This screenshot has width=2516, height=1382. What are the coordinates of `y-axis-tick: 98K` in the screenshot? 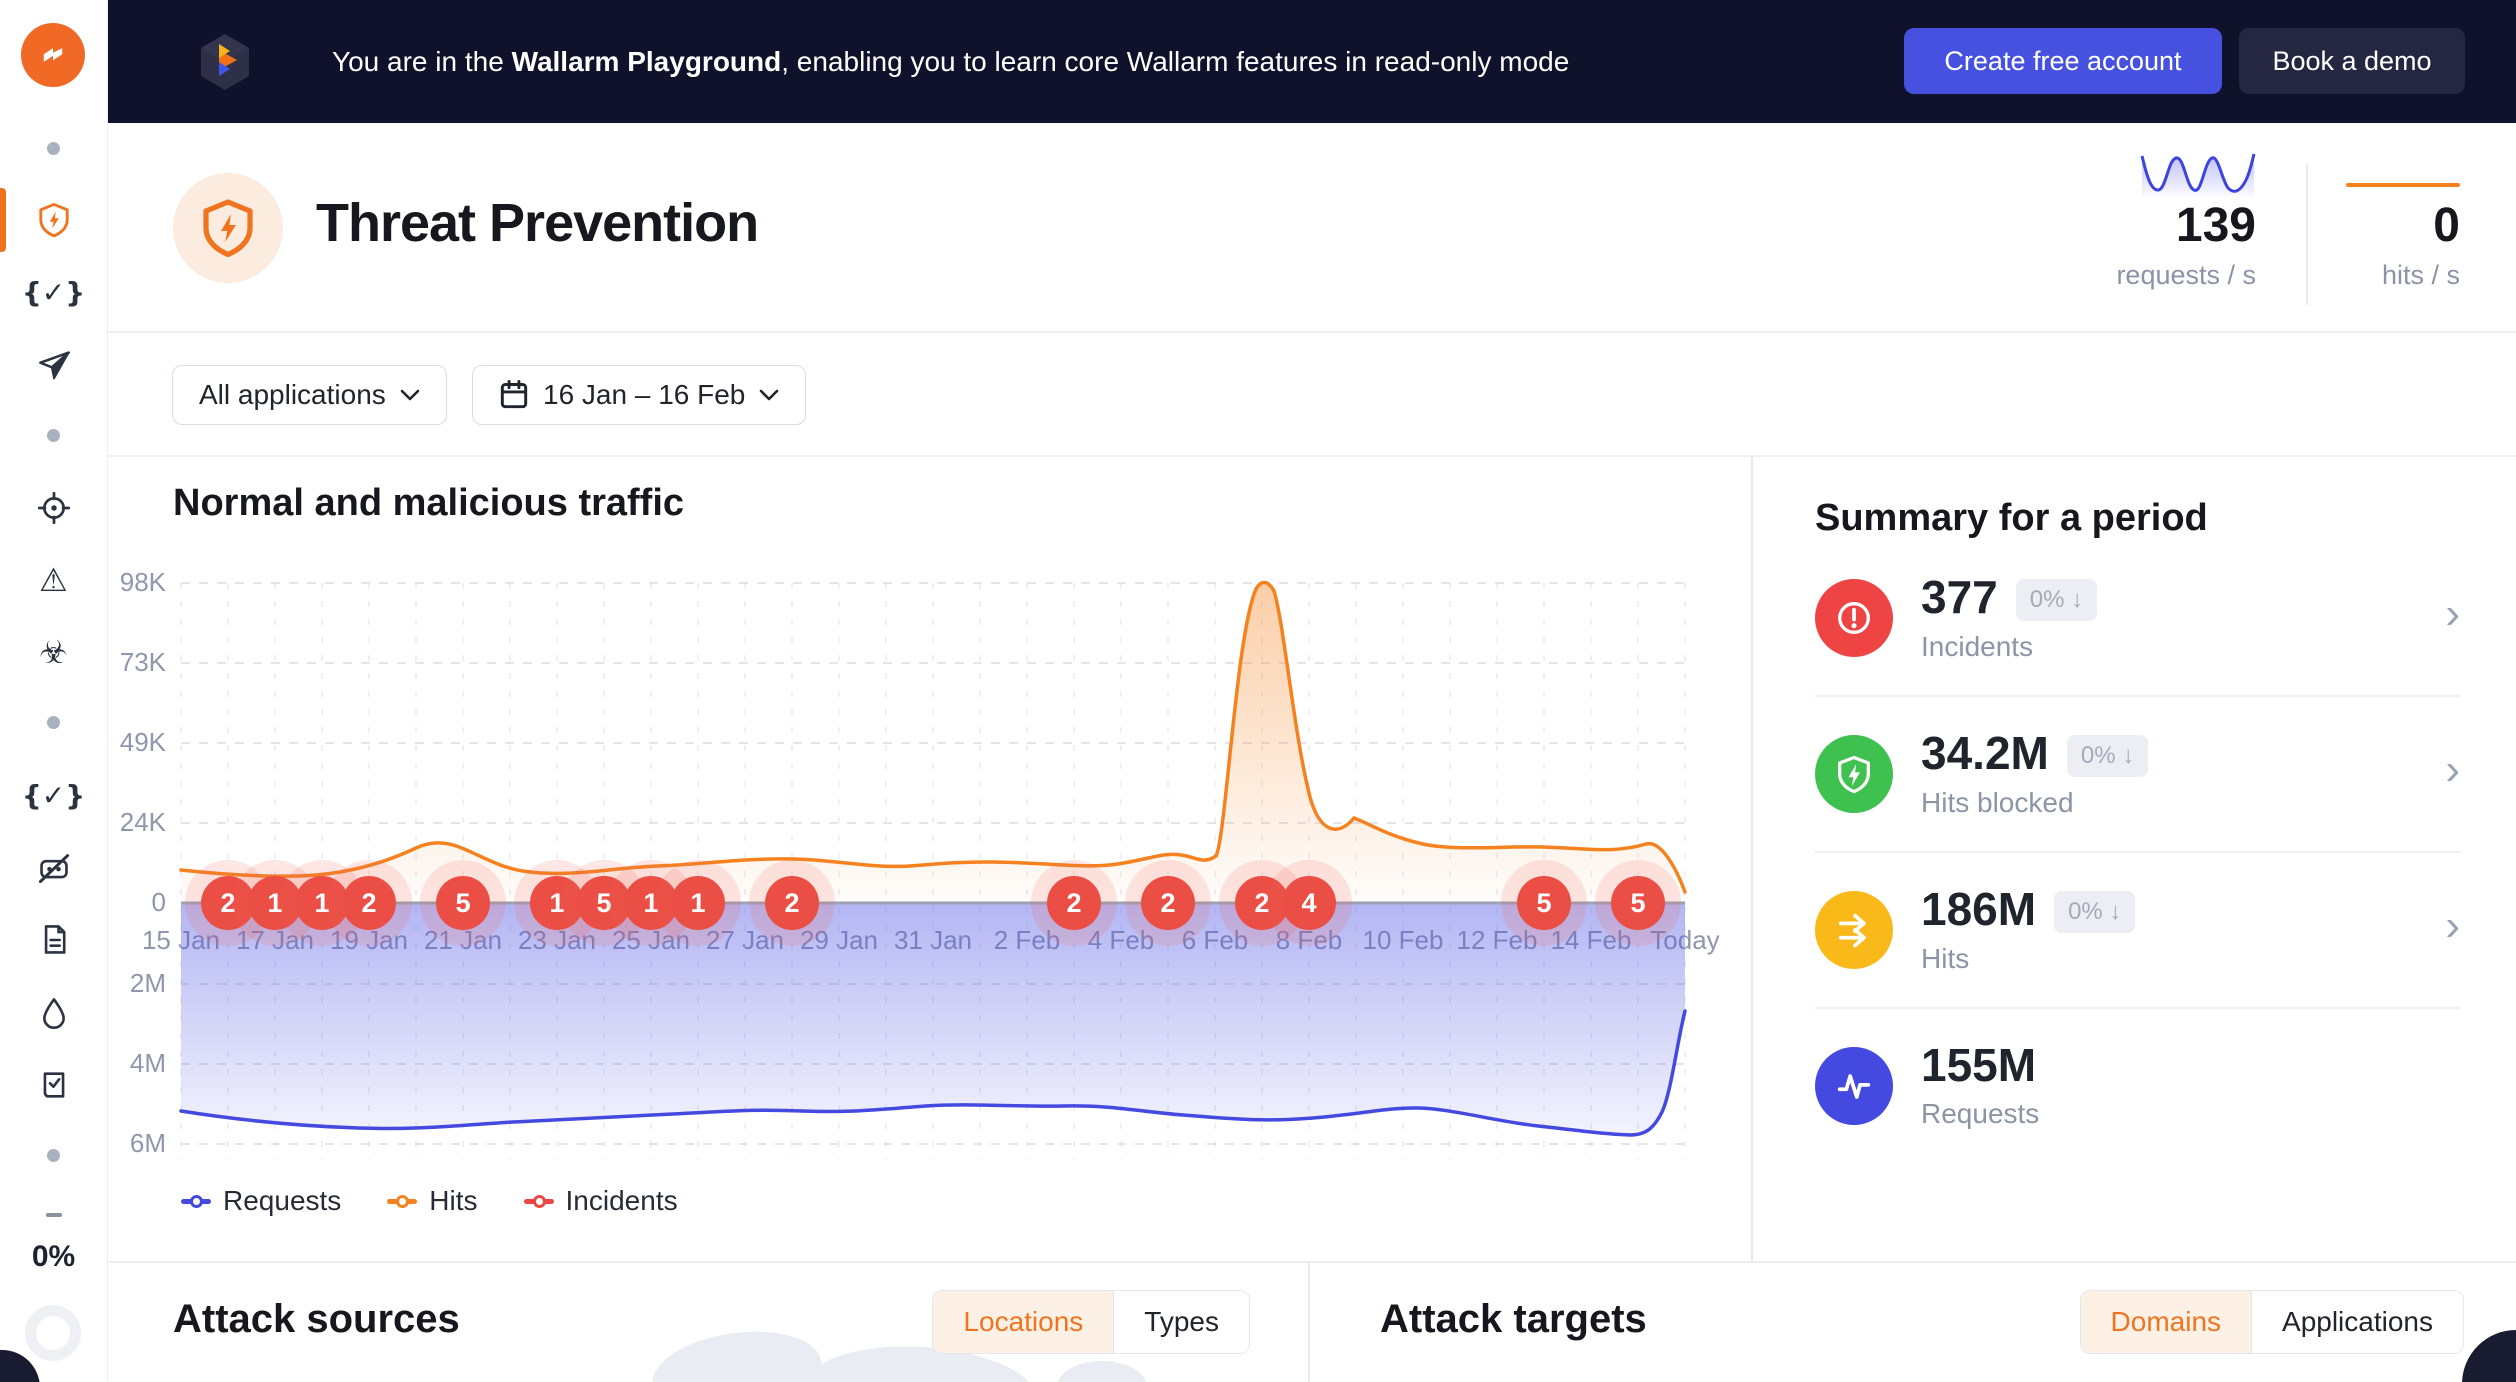 It's located at (142, 582).